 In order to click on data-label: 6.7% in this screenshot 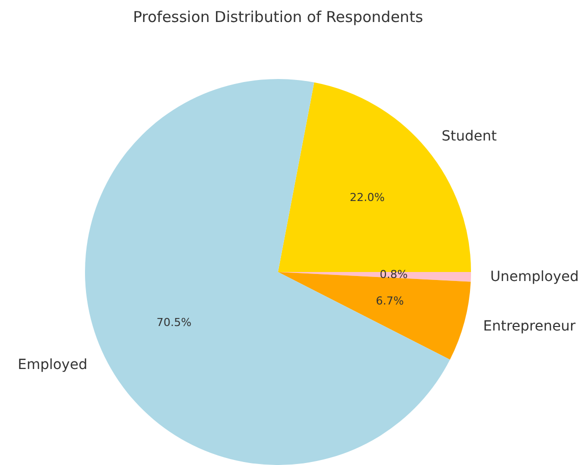, I will do `click(390, 301)`.